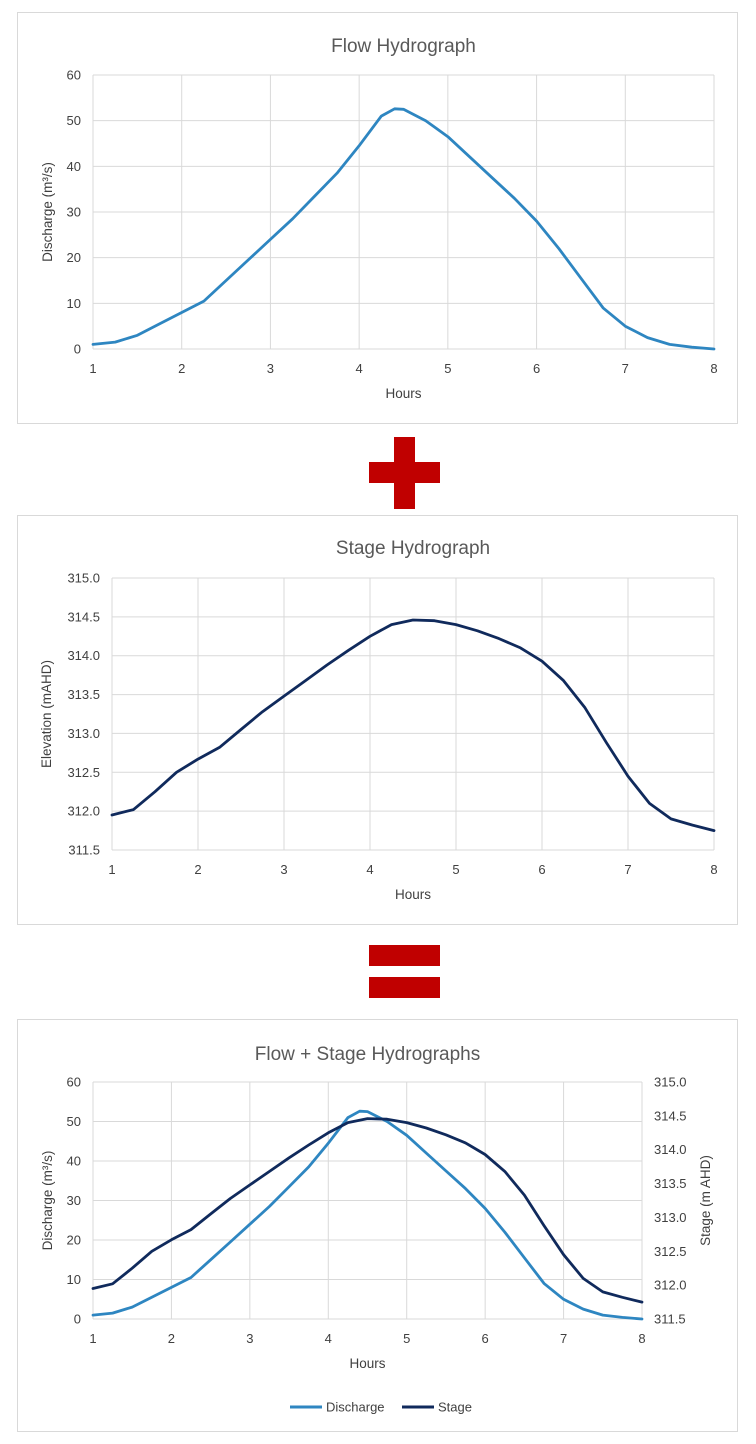  Describe the element at coordinates (83, 655) in the screenshot. I see `chart-1-ytick-label: 314.0` at that location.